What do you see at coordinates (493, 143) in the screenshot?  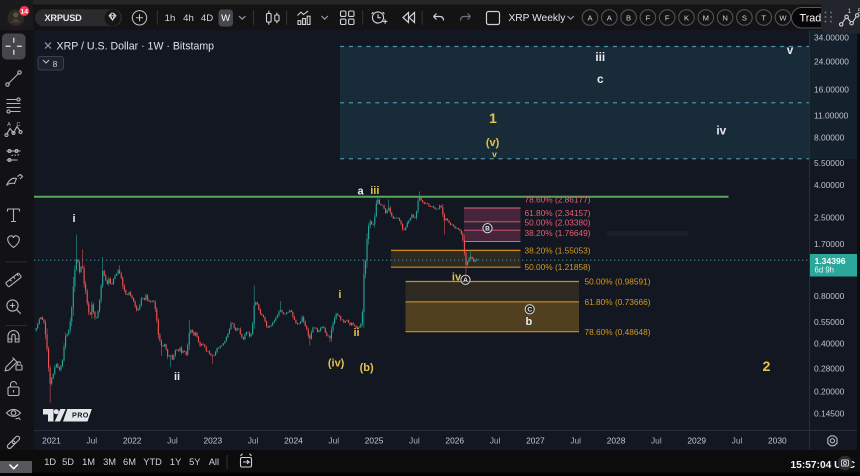 I see `svg-text: (v)` at bounding box center [493, 143].